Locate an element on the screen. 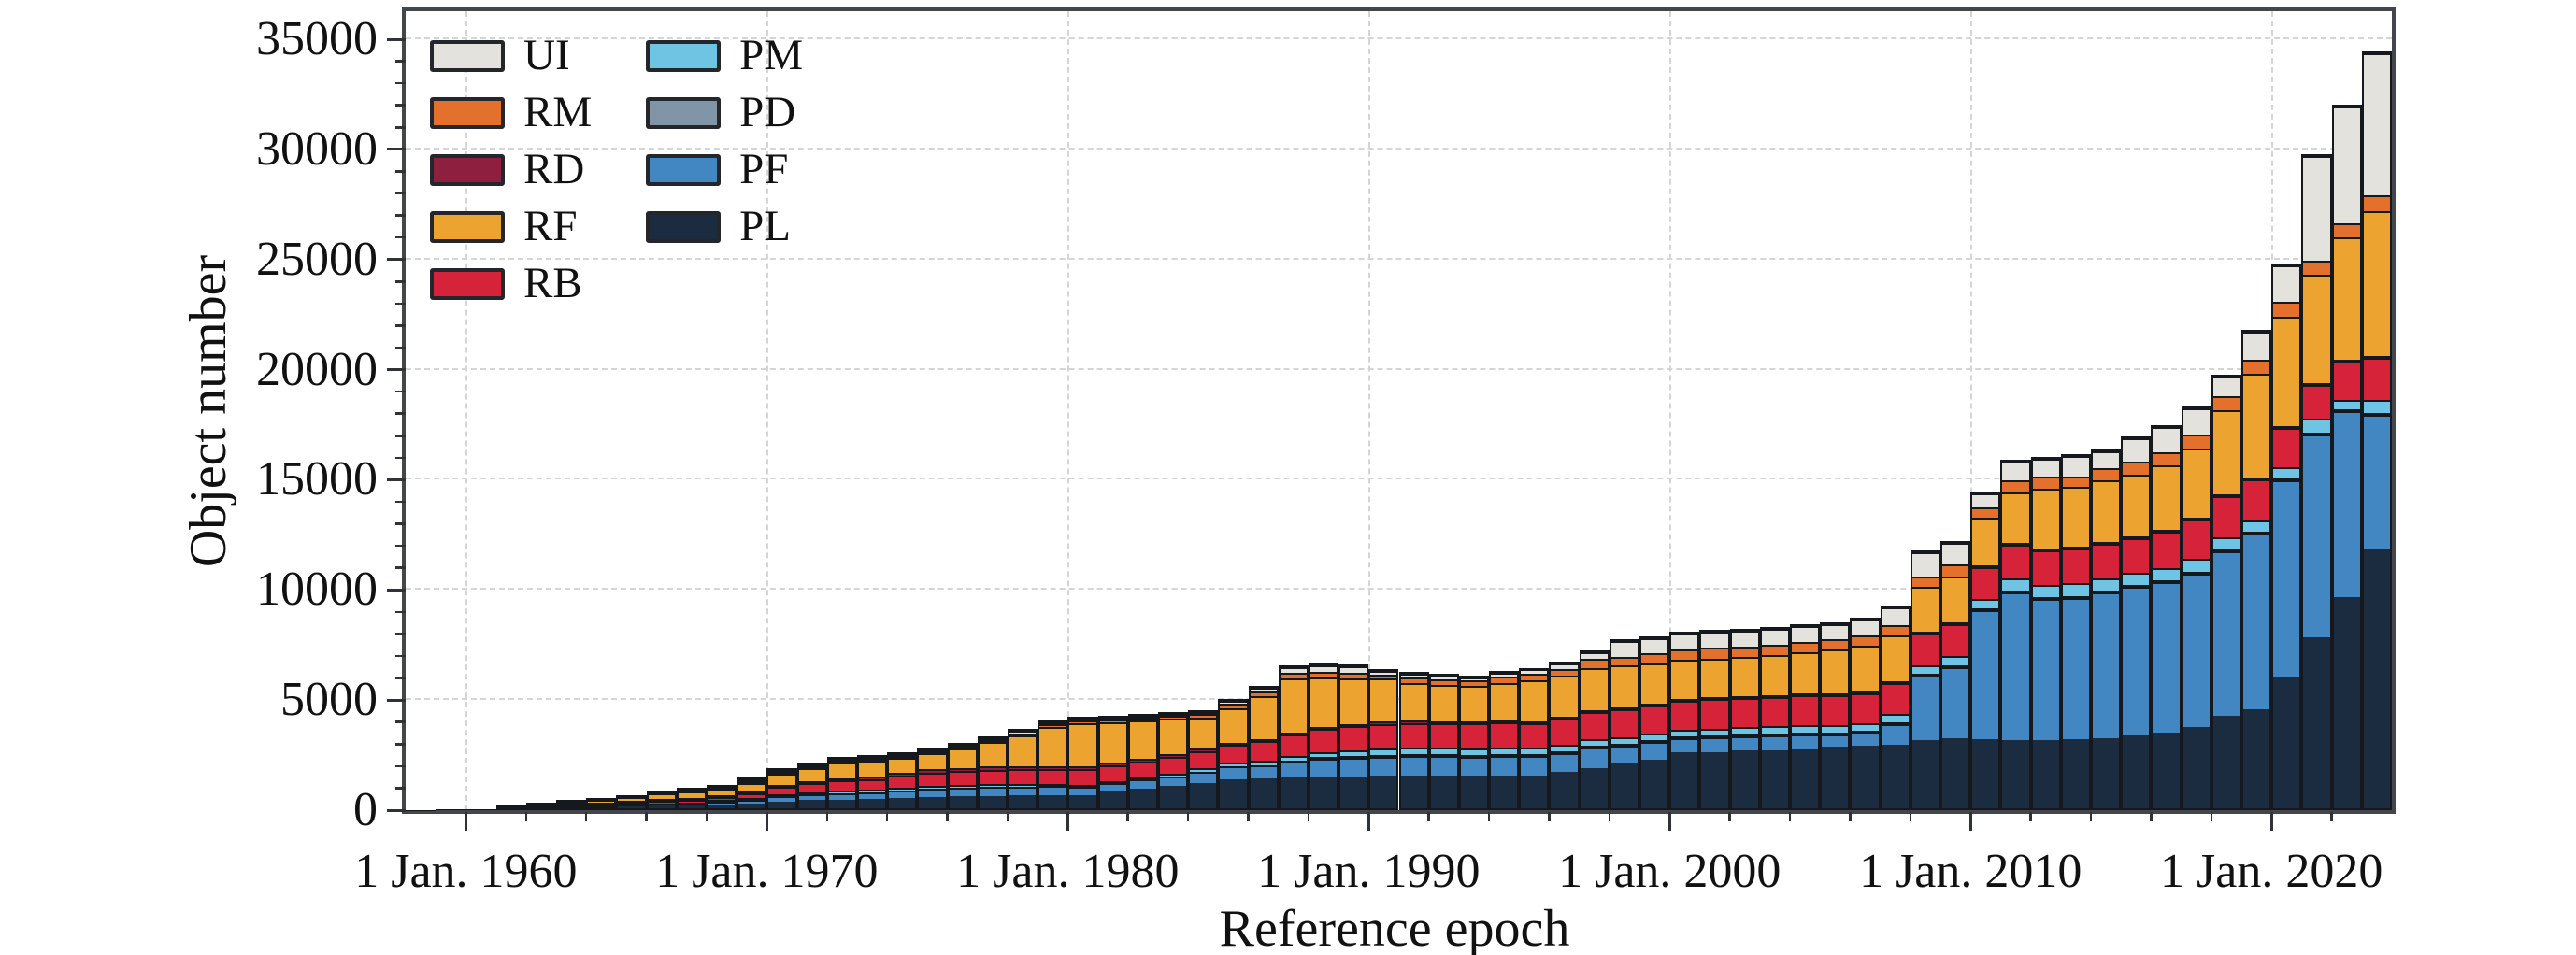  bar-1966 is located at coordinates (661, 800).